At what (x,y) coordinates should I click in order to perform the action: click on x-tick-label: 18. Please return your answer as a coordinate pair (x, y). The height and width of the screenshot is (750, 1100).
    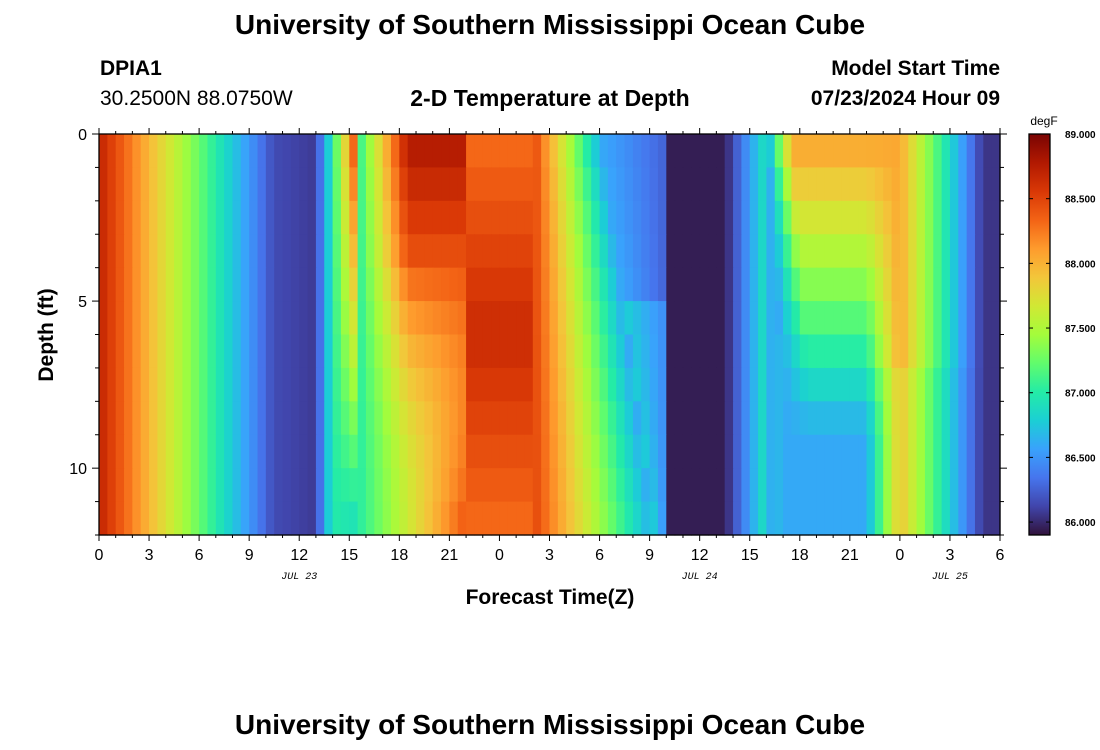
    Looking at the image, I should click on (399, 555).